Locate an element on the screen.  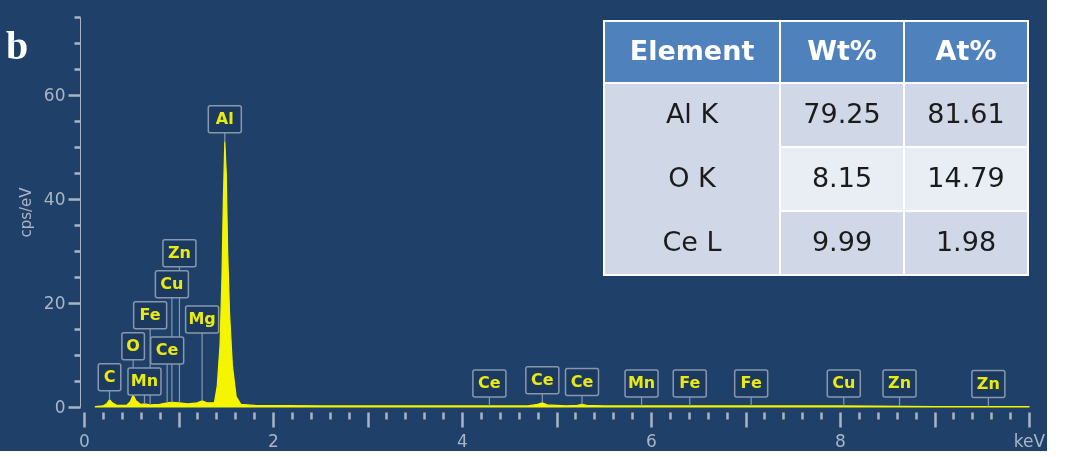
data-label: 1.98 is located at coordinates (966, 241).